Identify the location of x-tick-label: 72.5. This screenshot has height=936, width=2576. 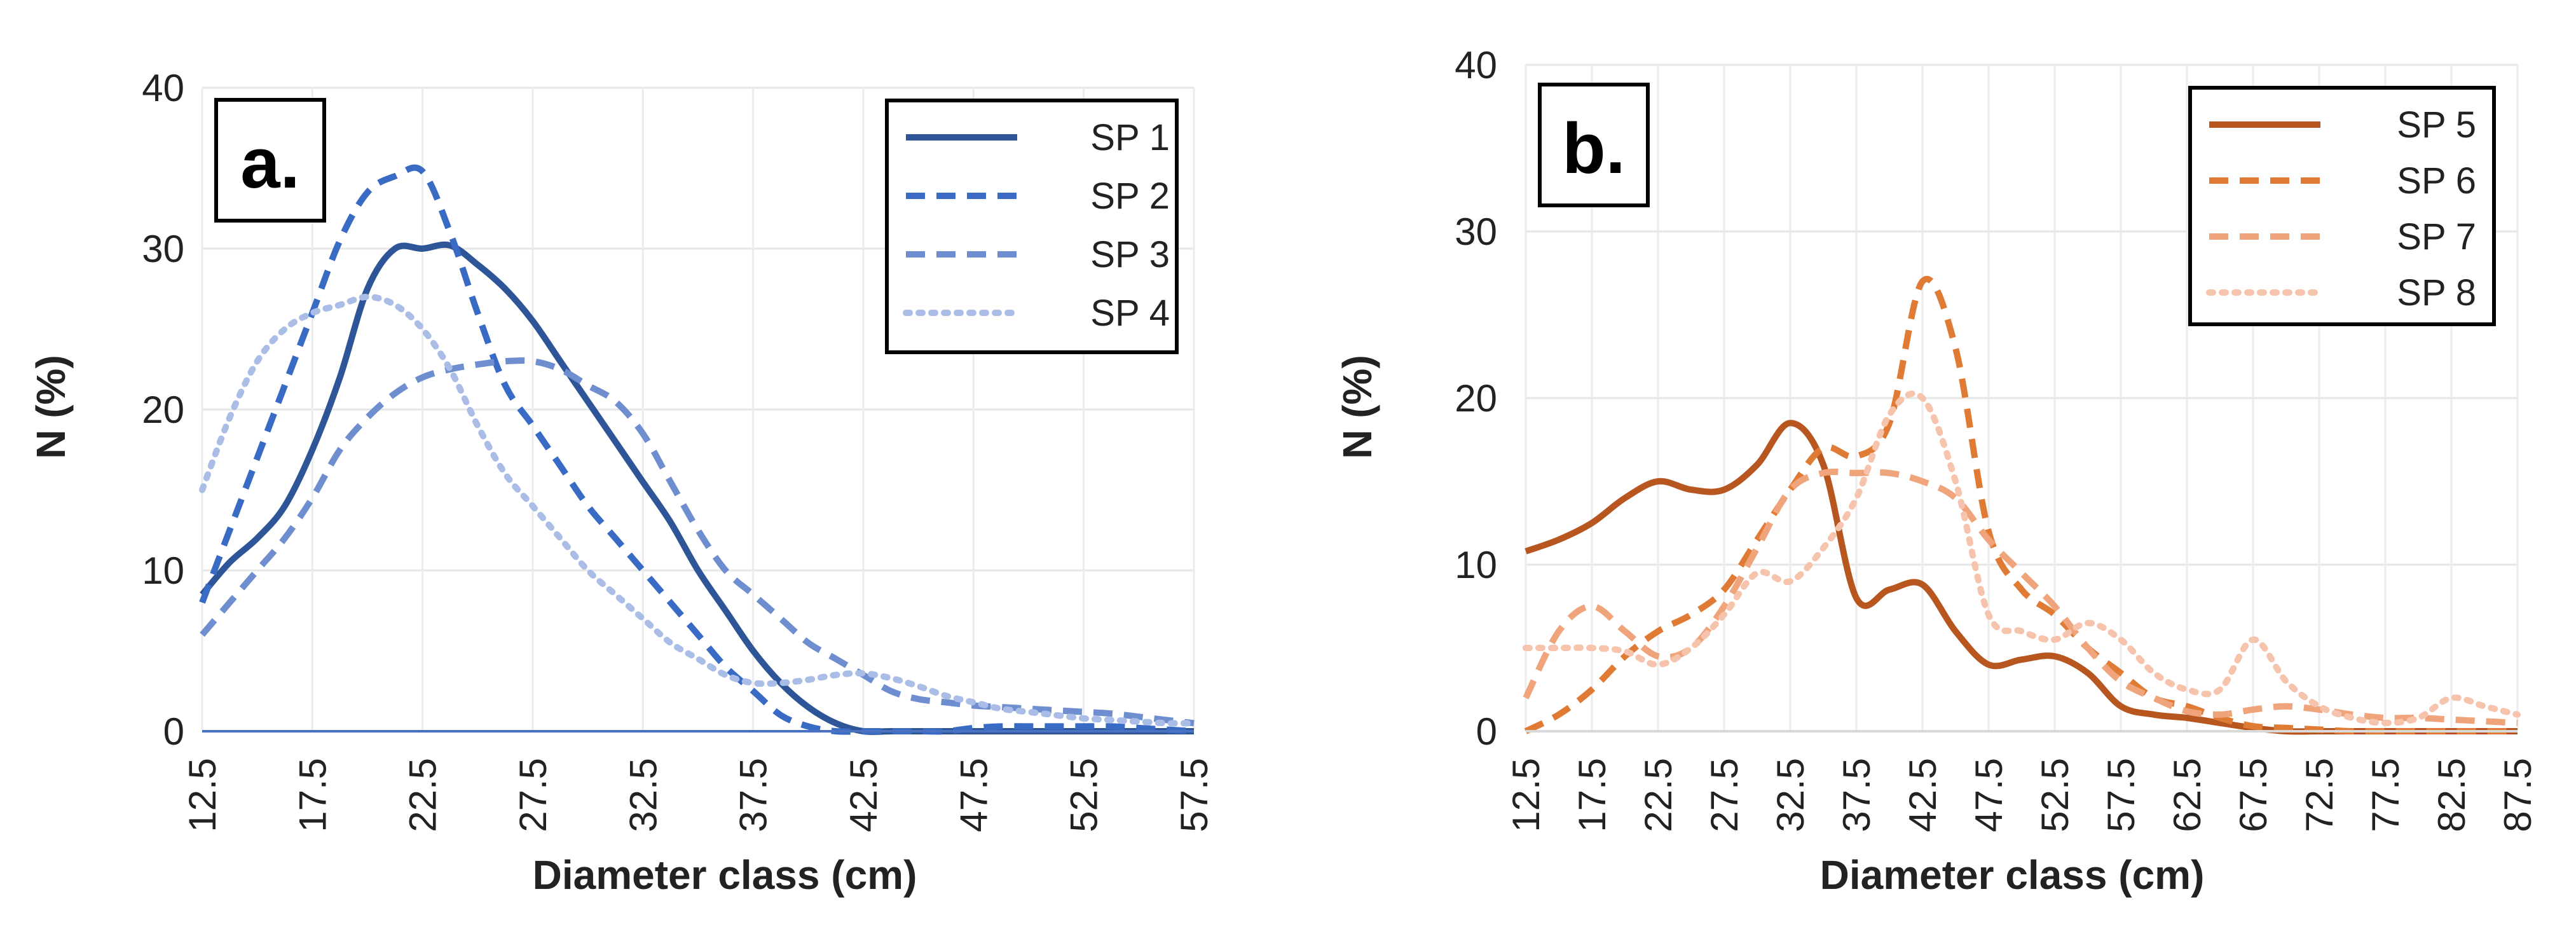
(2319, 795).